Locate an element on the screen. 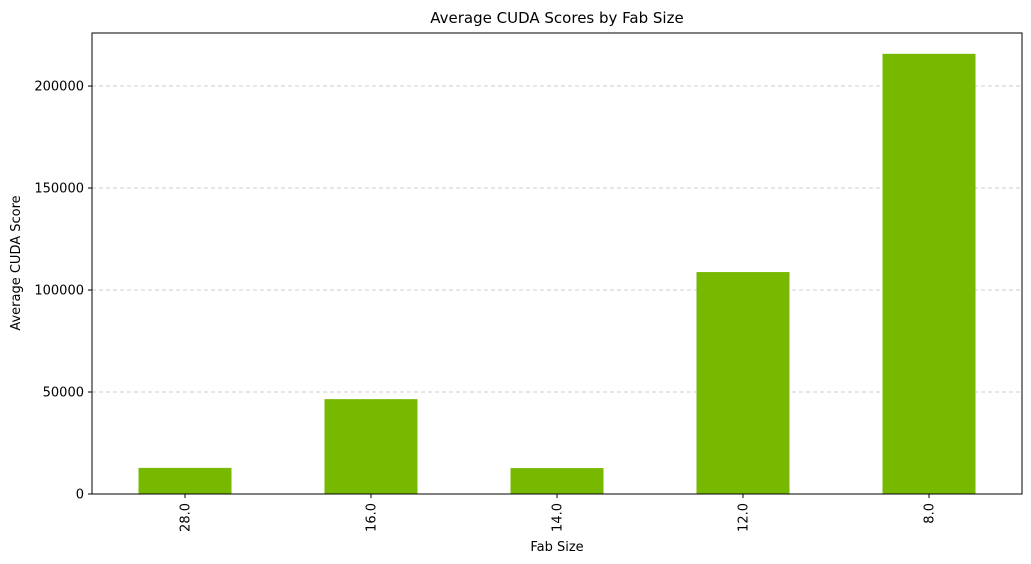 The height and width of the screenshot is (564, 1031). x-tick-label: 16.0 is located at coordinates (372, 517).